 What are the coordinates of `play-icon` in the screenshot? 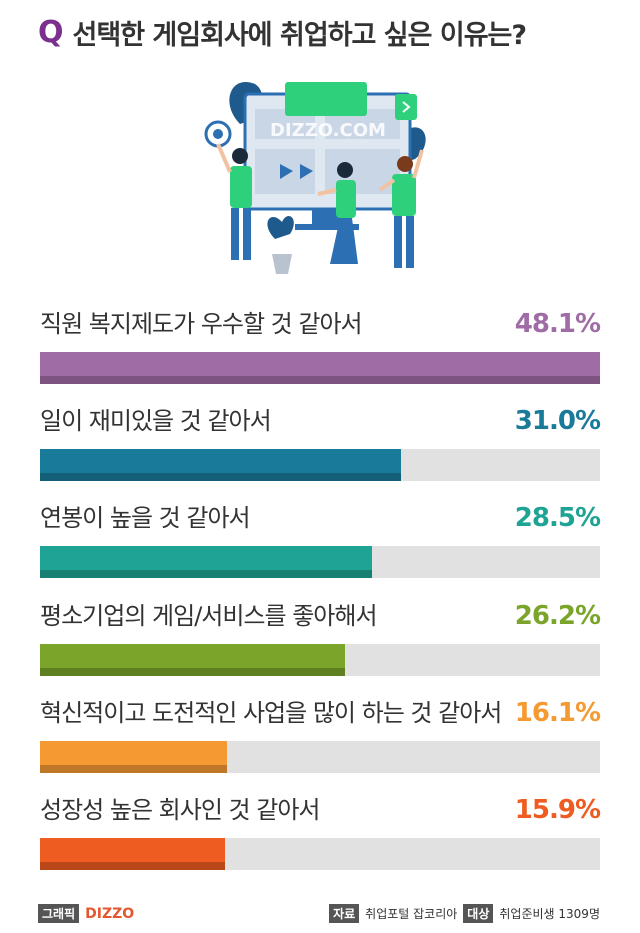 It's located at (286, 171).